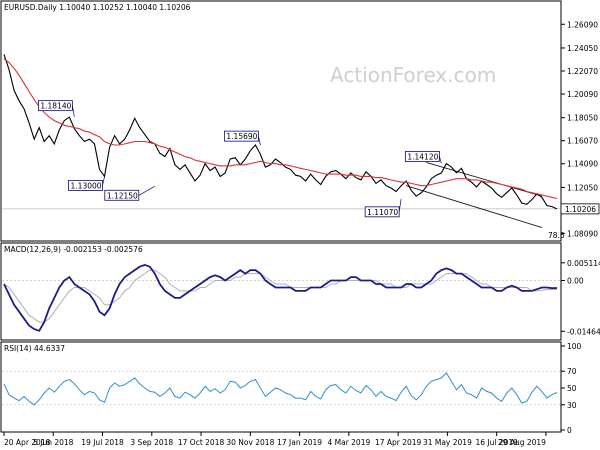  Describe the element at coordinates (582, 187) in the screenshot. I see `price-y-tick-label: 1.12050` at that location.